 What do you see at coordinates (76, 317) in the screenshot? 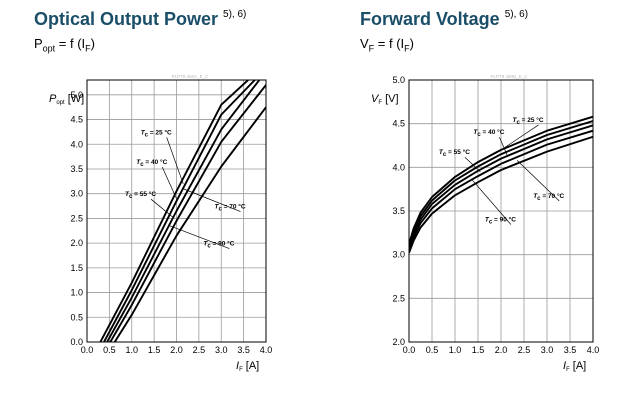
I see `y-tick-label: 0.5` at bounding box center [76, 317].